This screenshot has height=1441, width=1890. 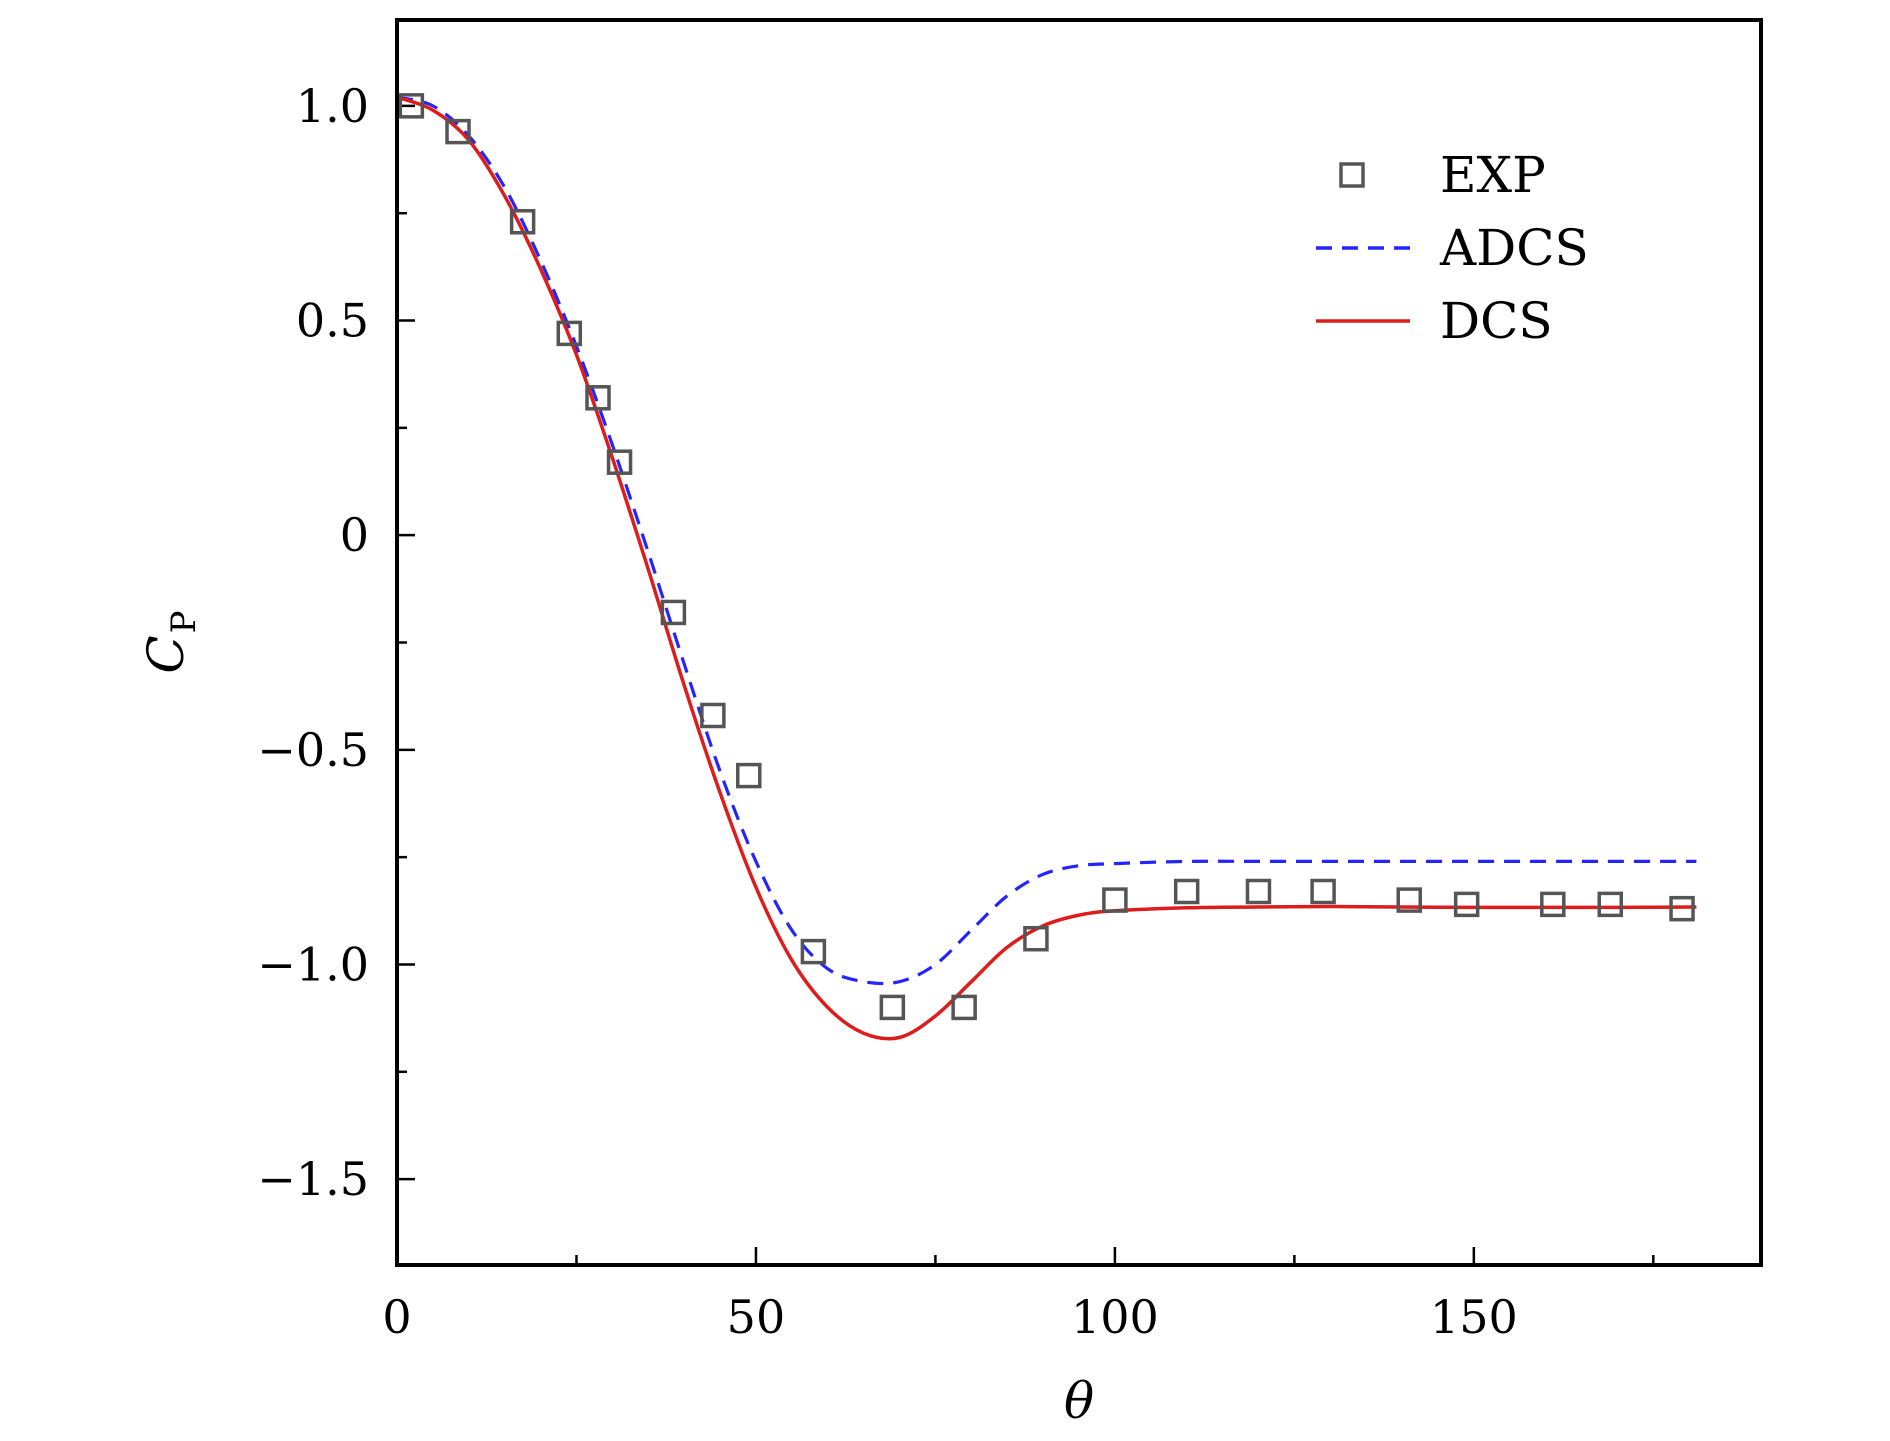 What do you see at coordinates (184, 621) in the screenshot?
I see `y-axis-label-sub: P` at bounding box center [184, 621].